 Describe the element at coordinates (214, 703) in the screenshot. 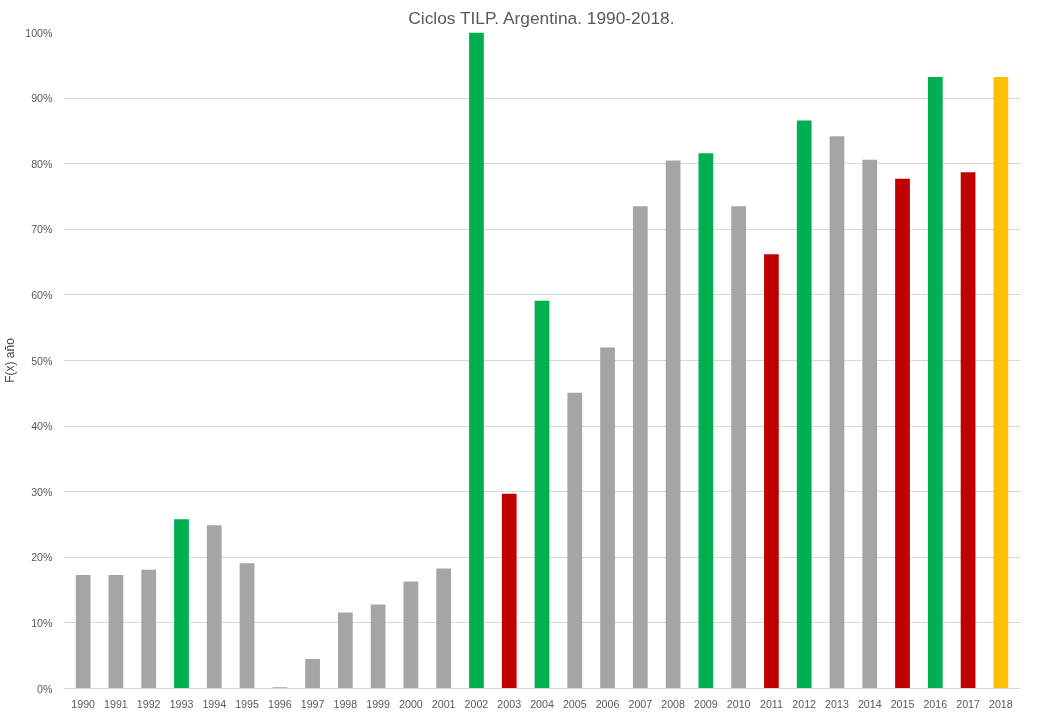

I see `x-tick-label: 1994` at that location.